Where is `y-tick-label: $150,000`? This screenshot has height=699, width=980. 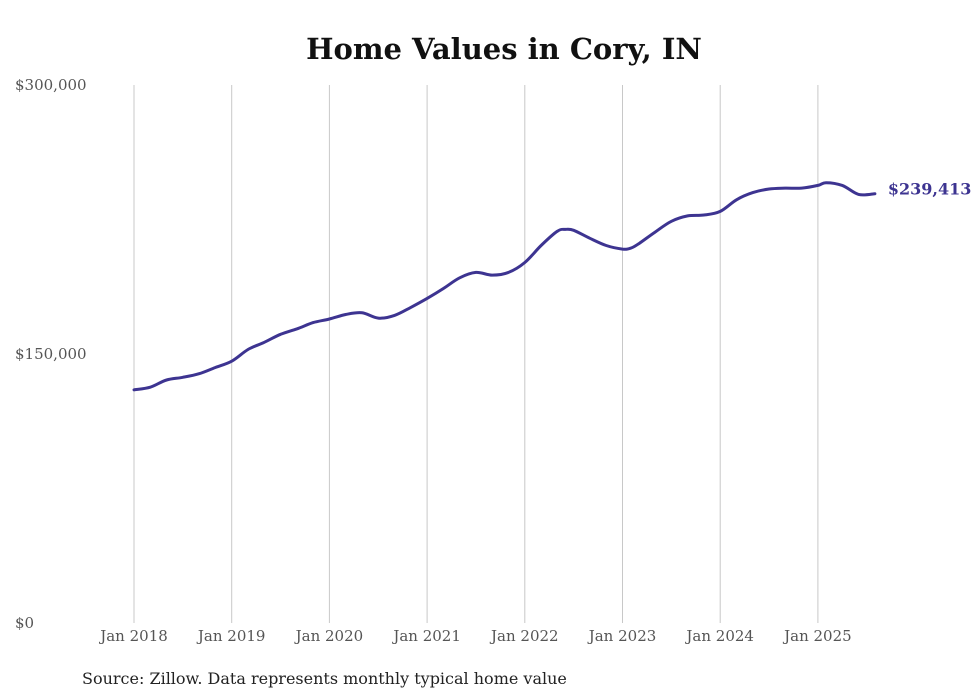
y-tick-label: $150,000 is located at coordinates (51, 354).